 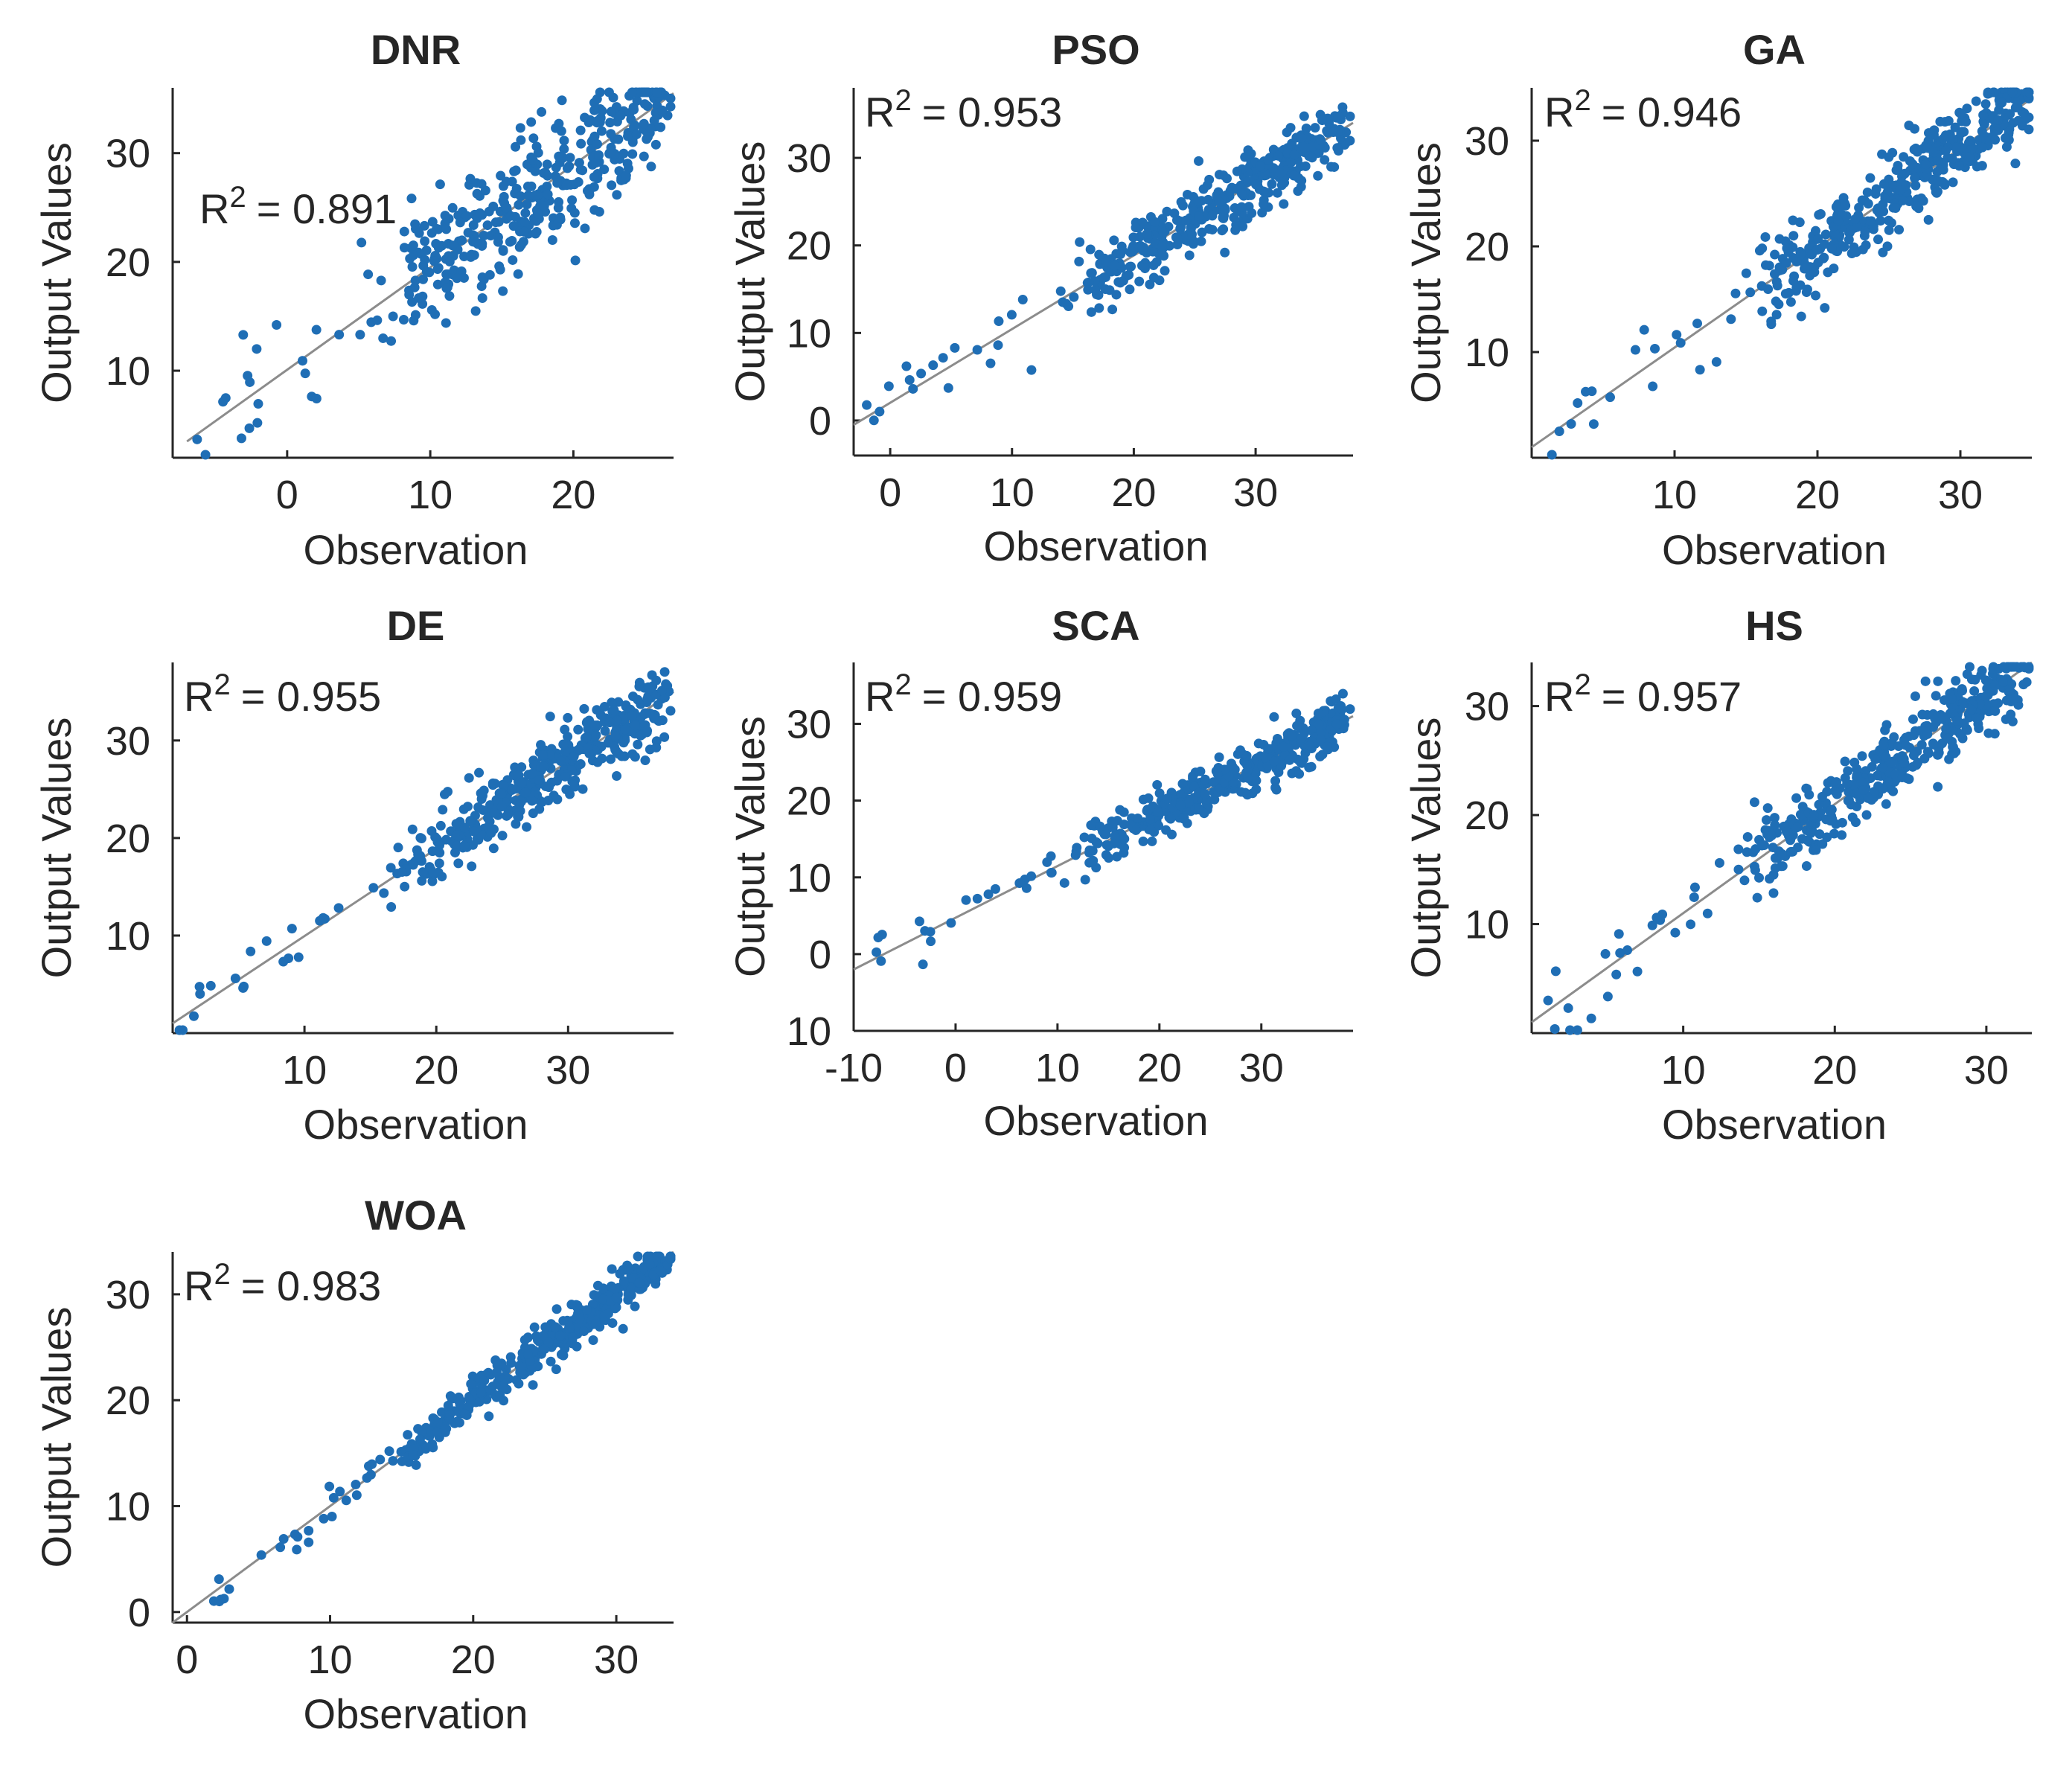 I want to click on x-tick-label: 0, so click(x=955, y=1068).